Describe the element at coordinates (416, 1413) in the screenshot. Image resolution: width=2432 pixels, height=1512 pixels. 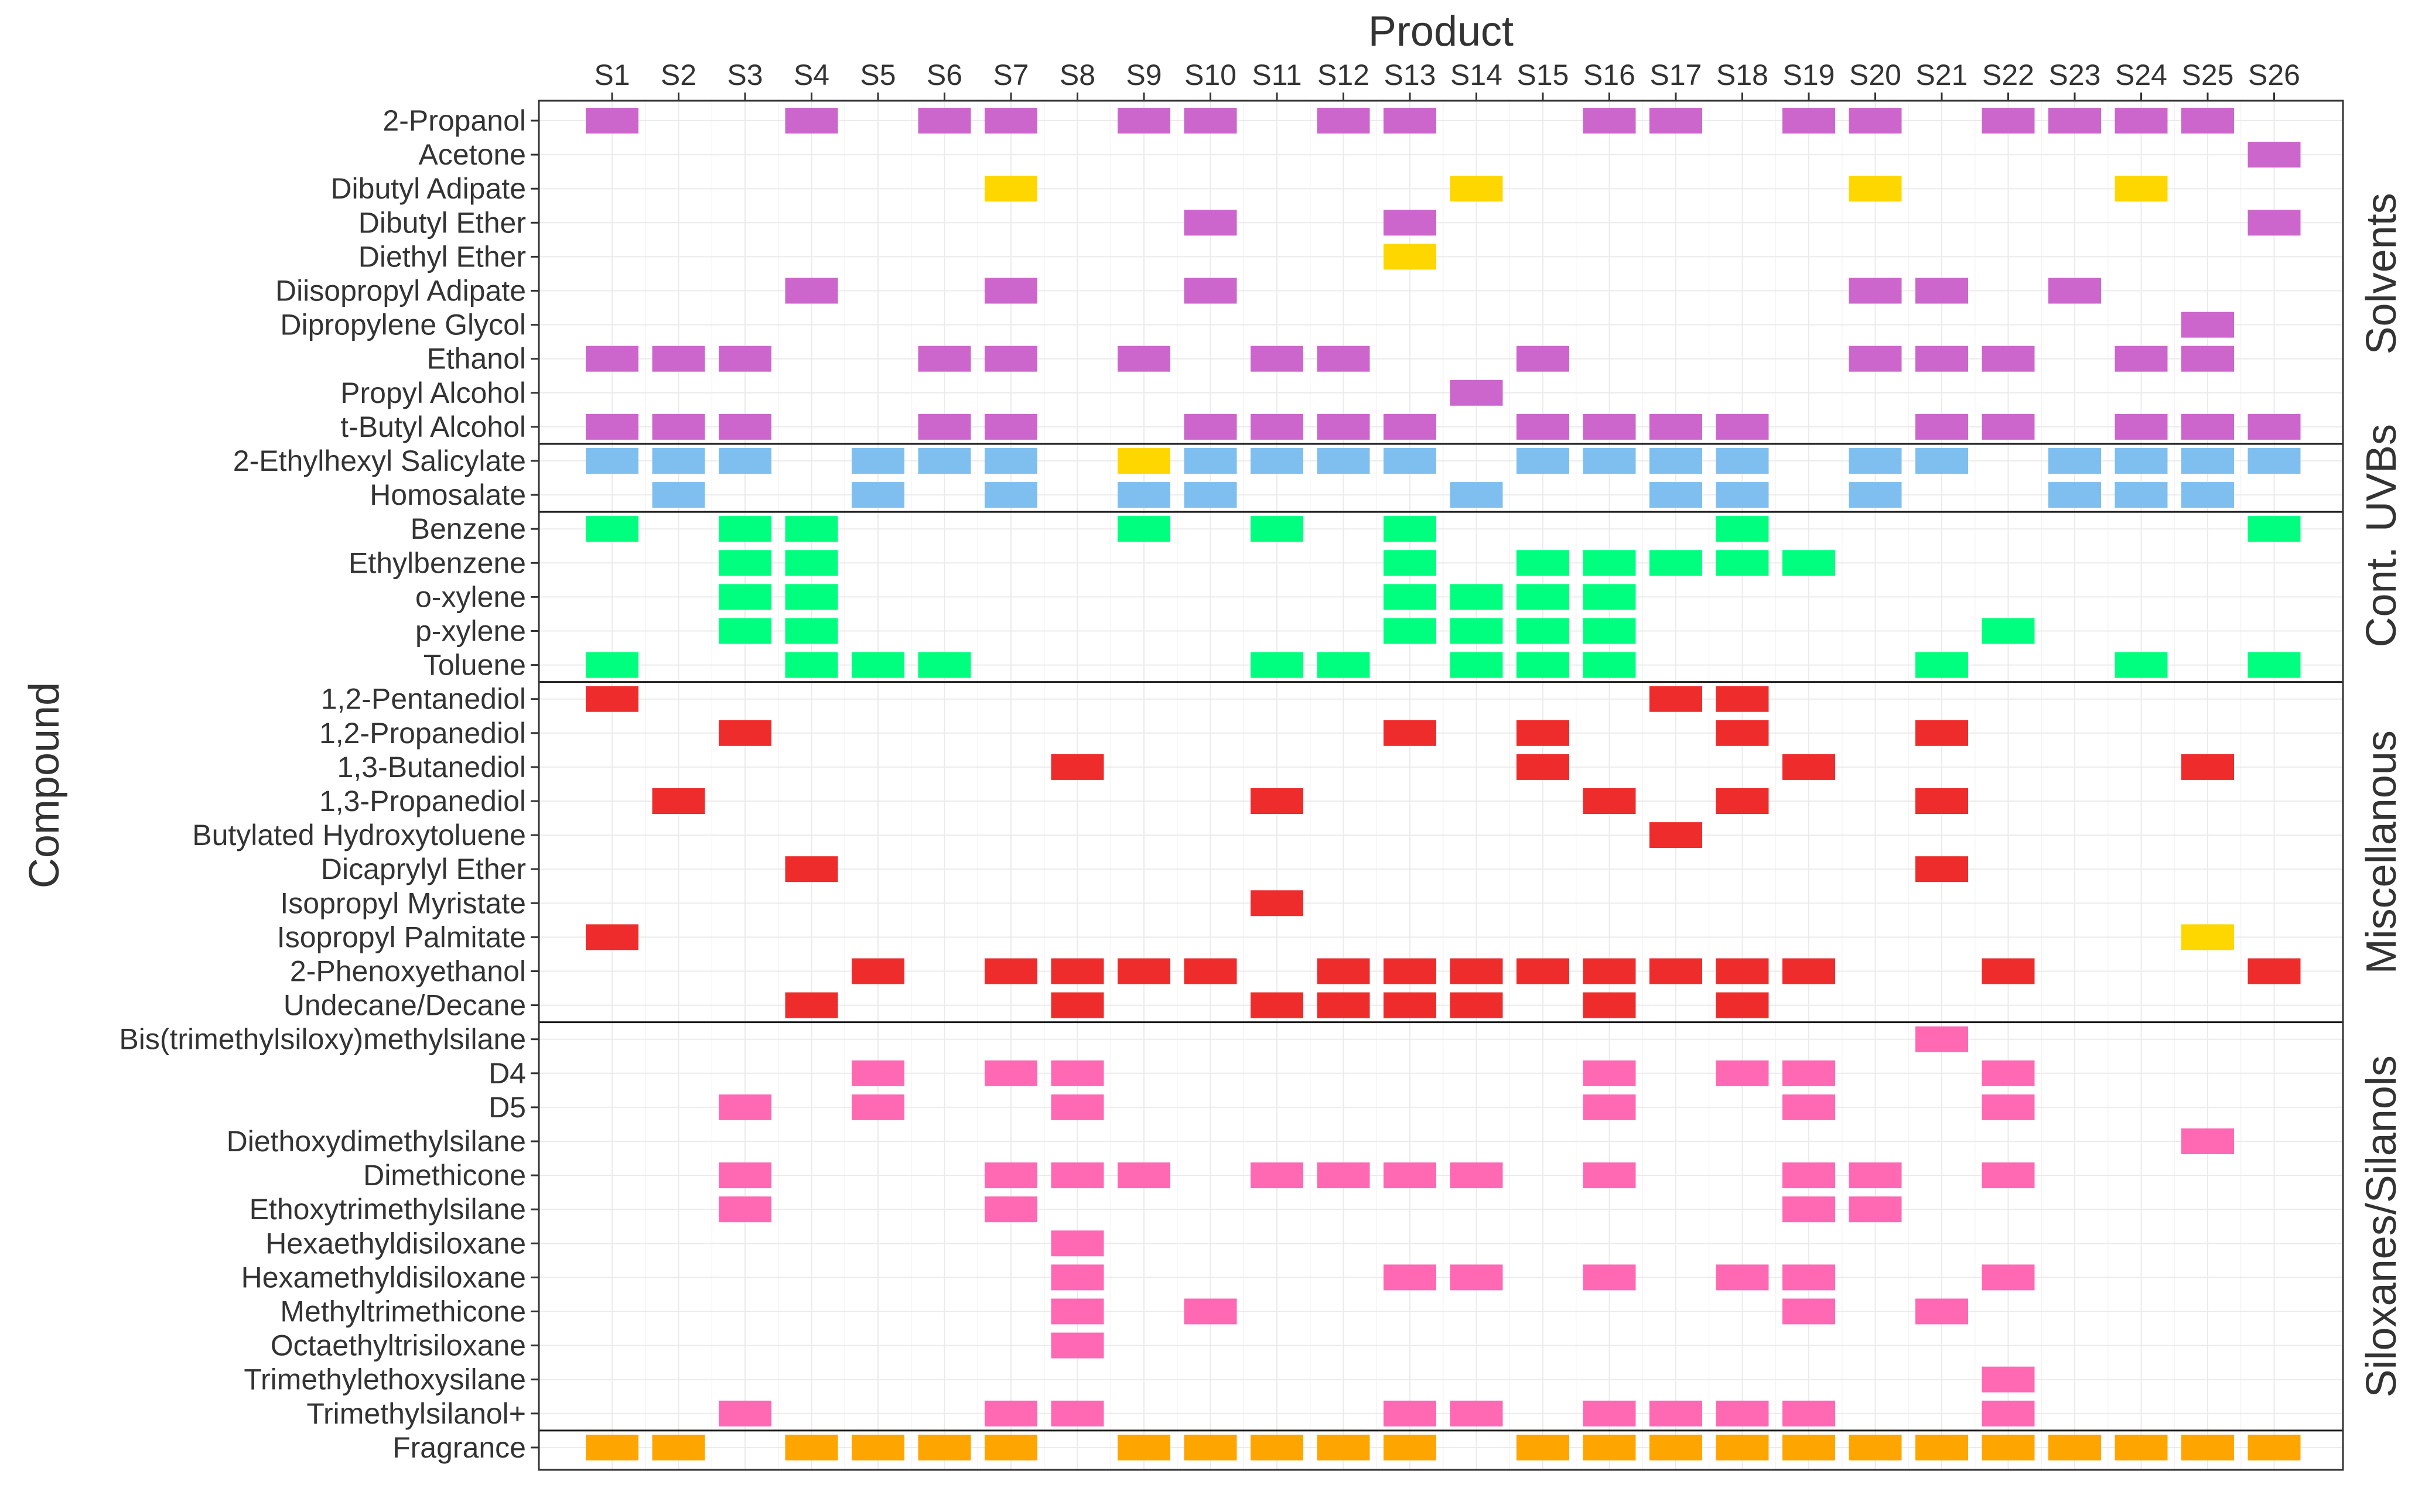
I see `y-tick-label: Trimethylsilanol+` at that location.